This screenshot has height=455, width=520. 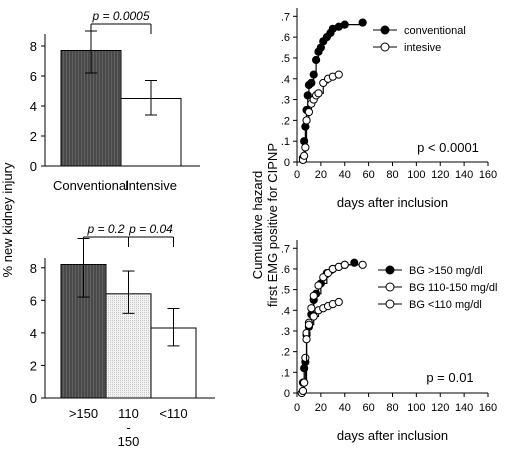 What do you see at coordinates (453, 288) in the screenshot?
I see `legend-label: BG 110-150 mg/dl` at bounding box center [453, 288].